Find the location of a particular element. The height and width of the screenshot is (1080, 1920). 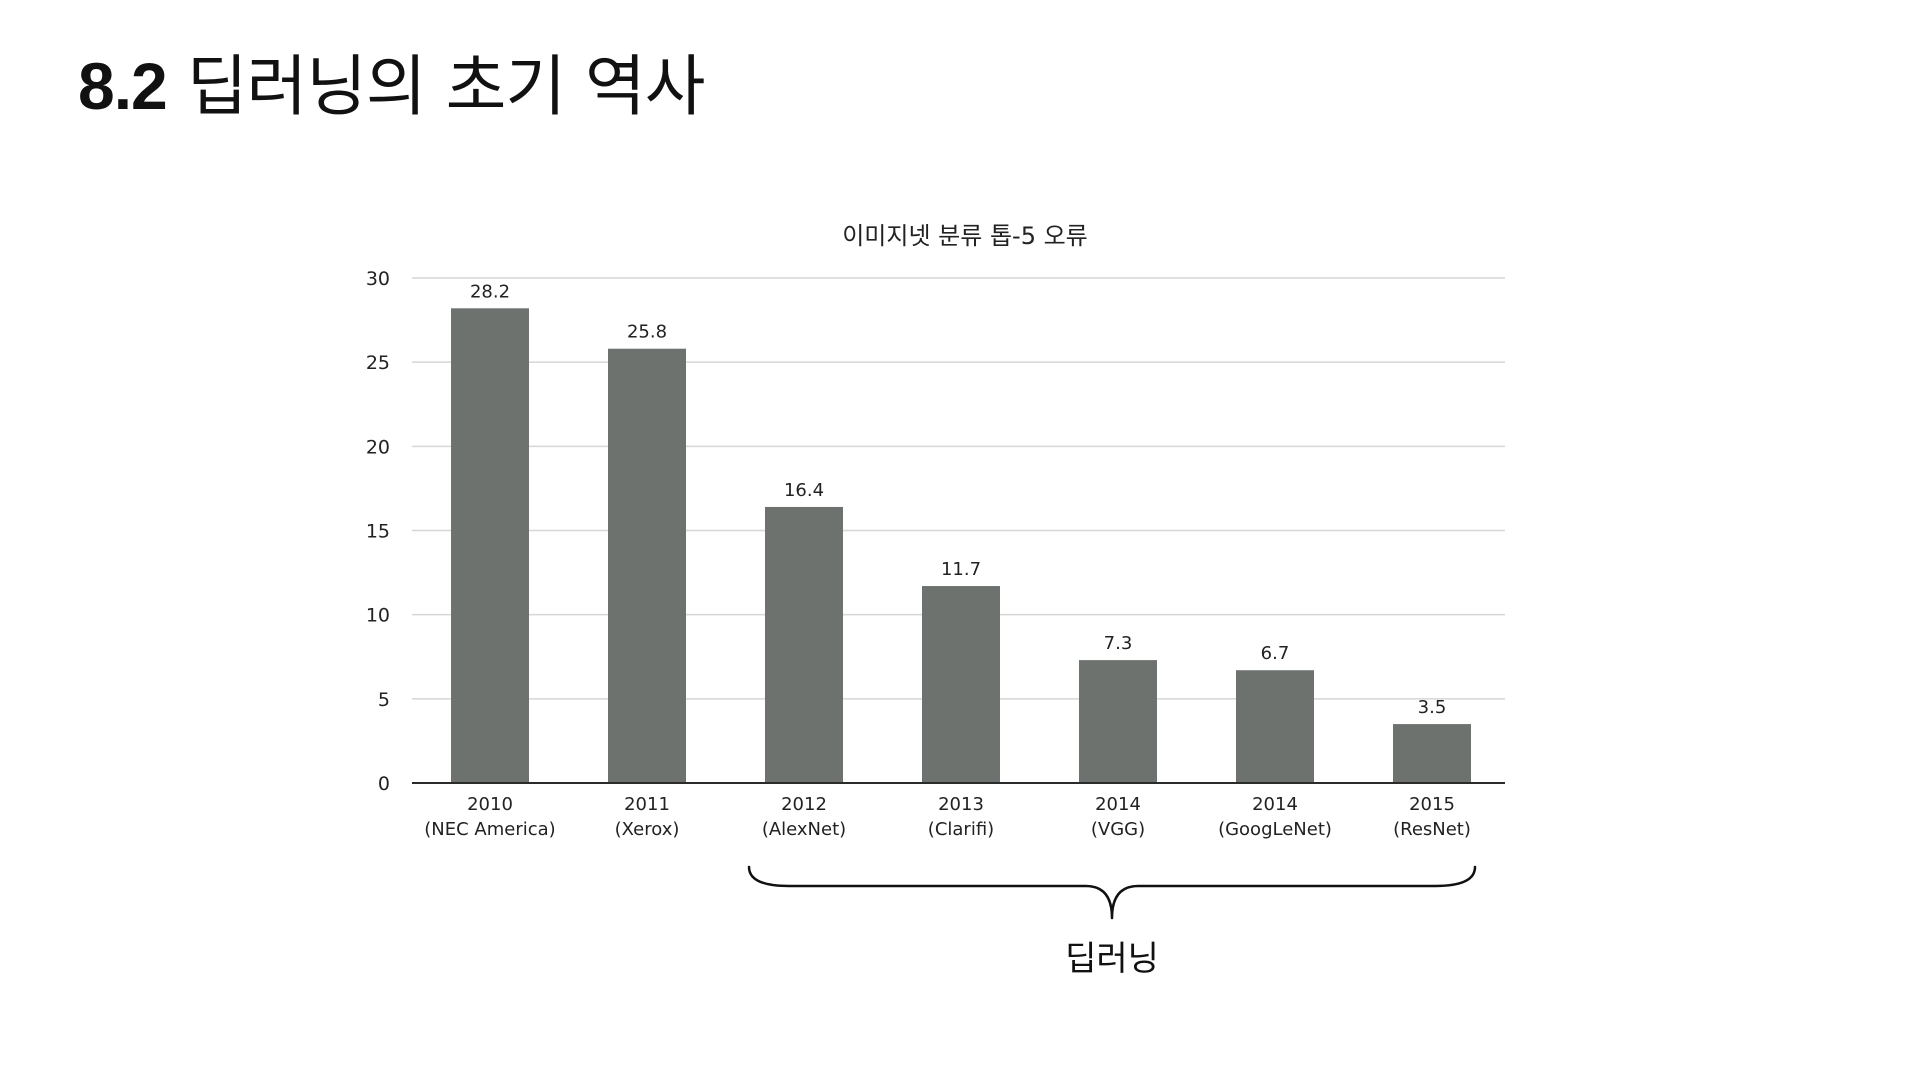

data-label: 28.2 is located at coordinates (490, 291).